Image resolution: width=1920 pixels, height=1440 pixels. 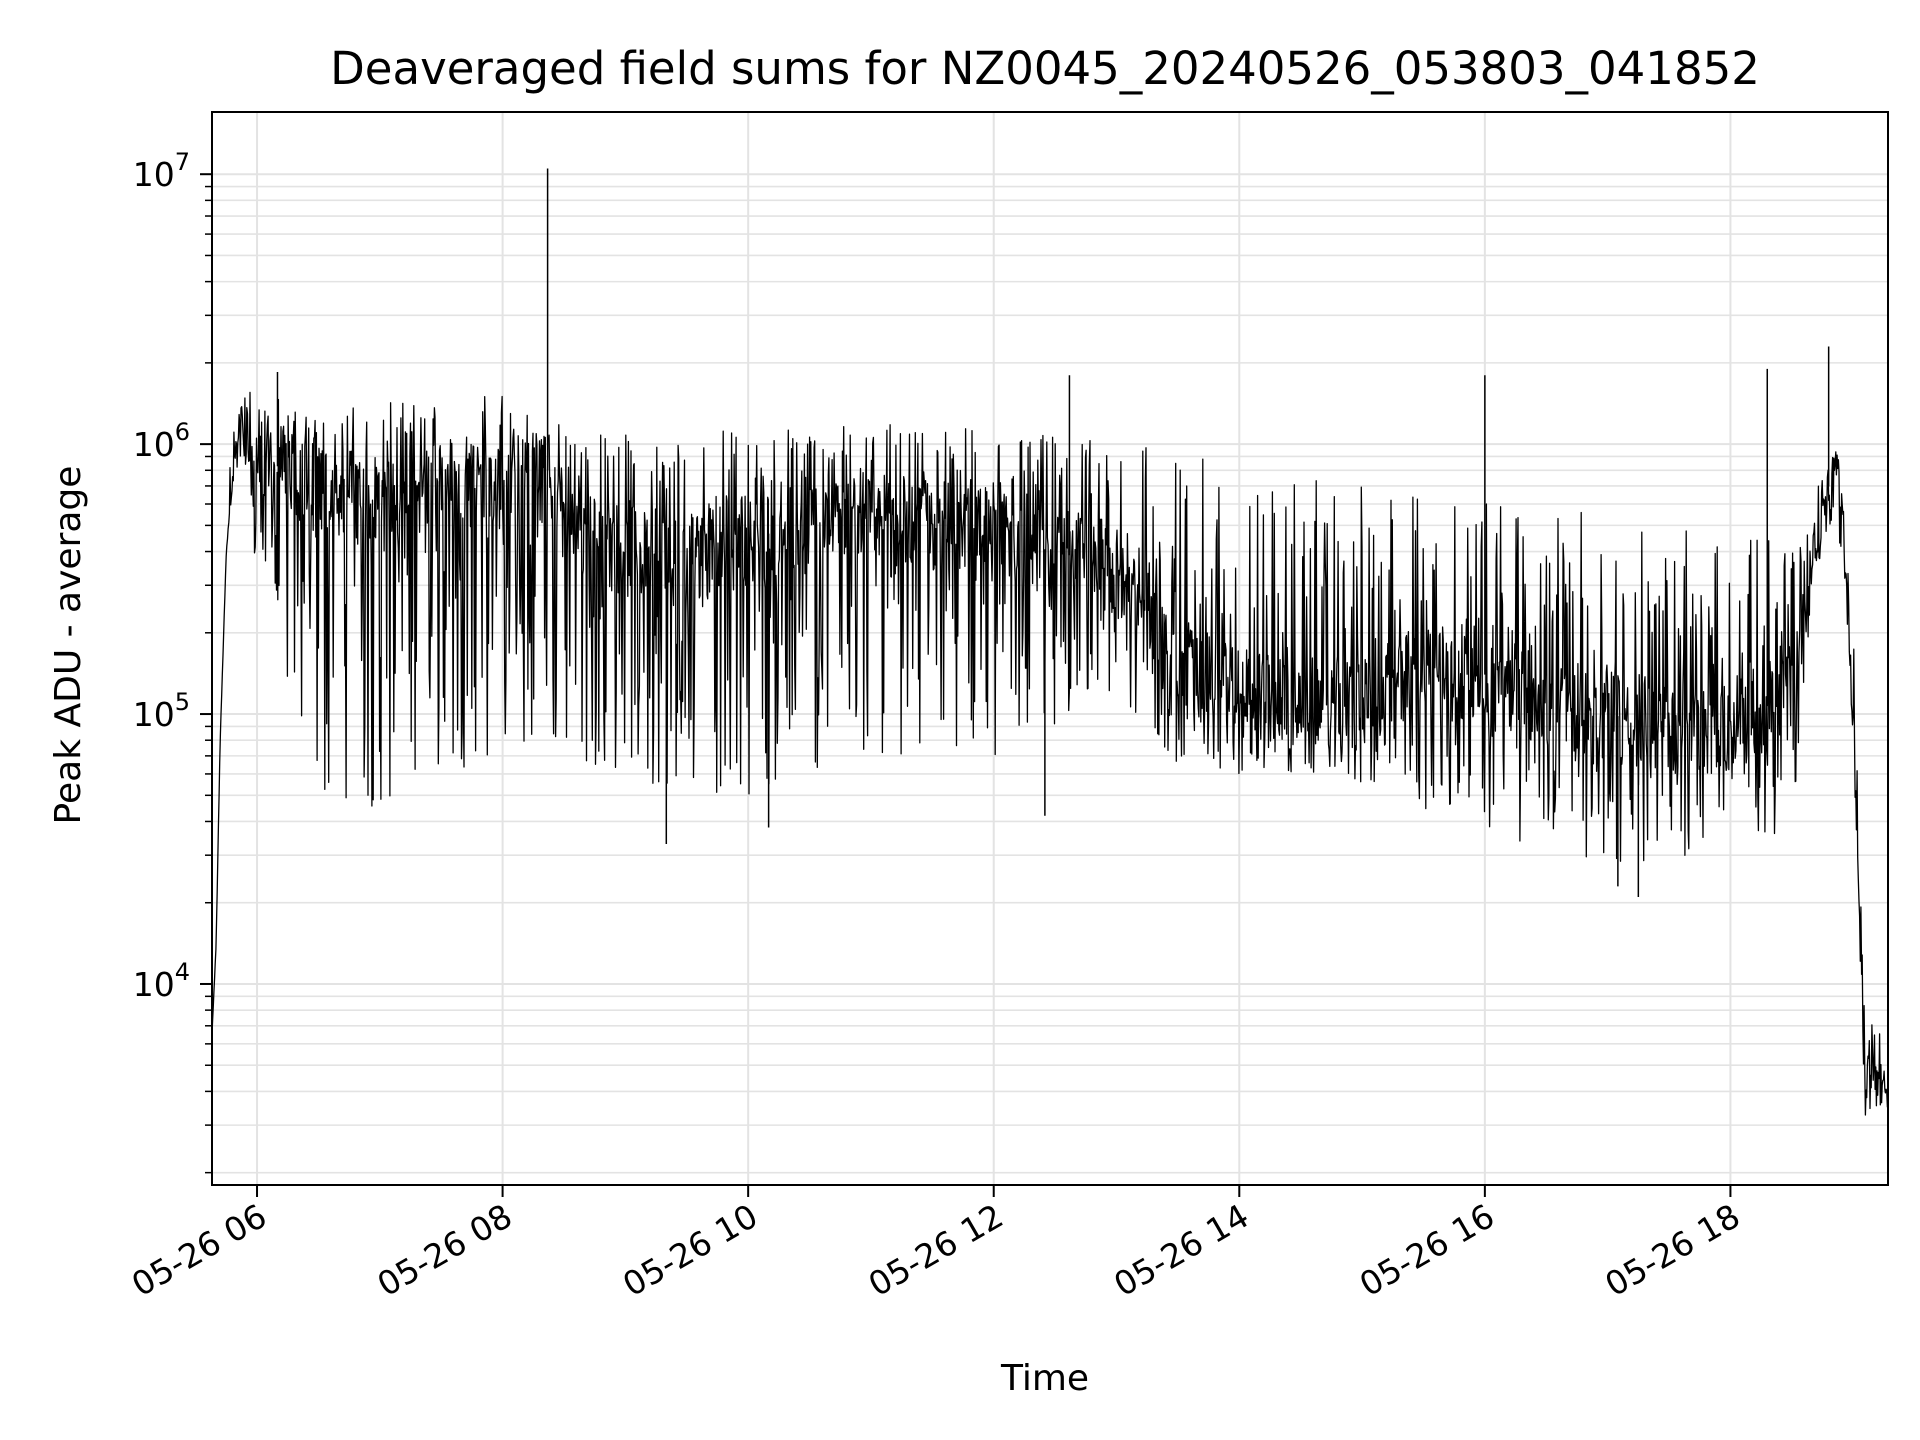 What do you see at coordinates (1427, 1250) in the screenshot?
I see `x-tick-label: 05-26 16` at bounding box center [1427, 1250].